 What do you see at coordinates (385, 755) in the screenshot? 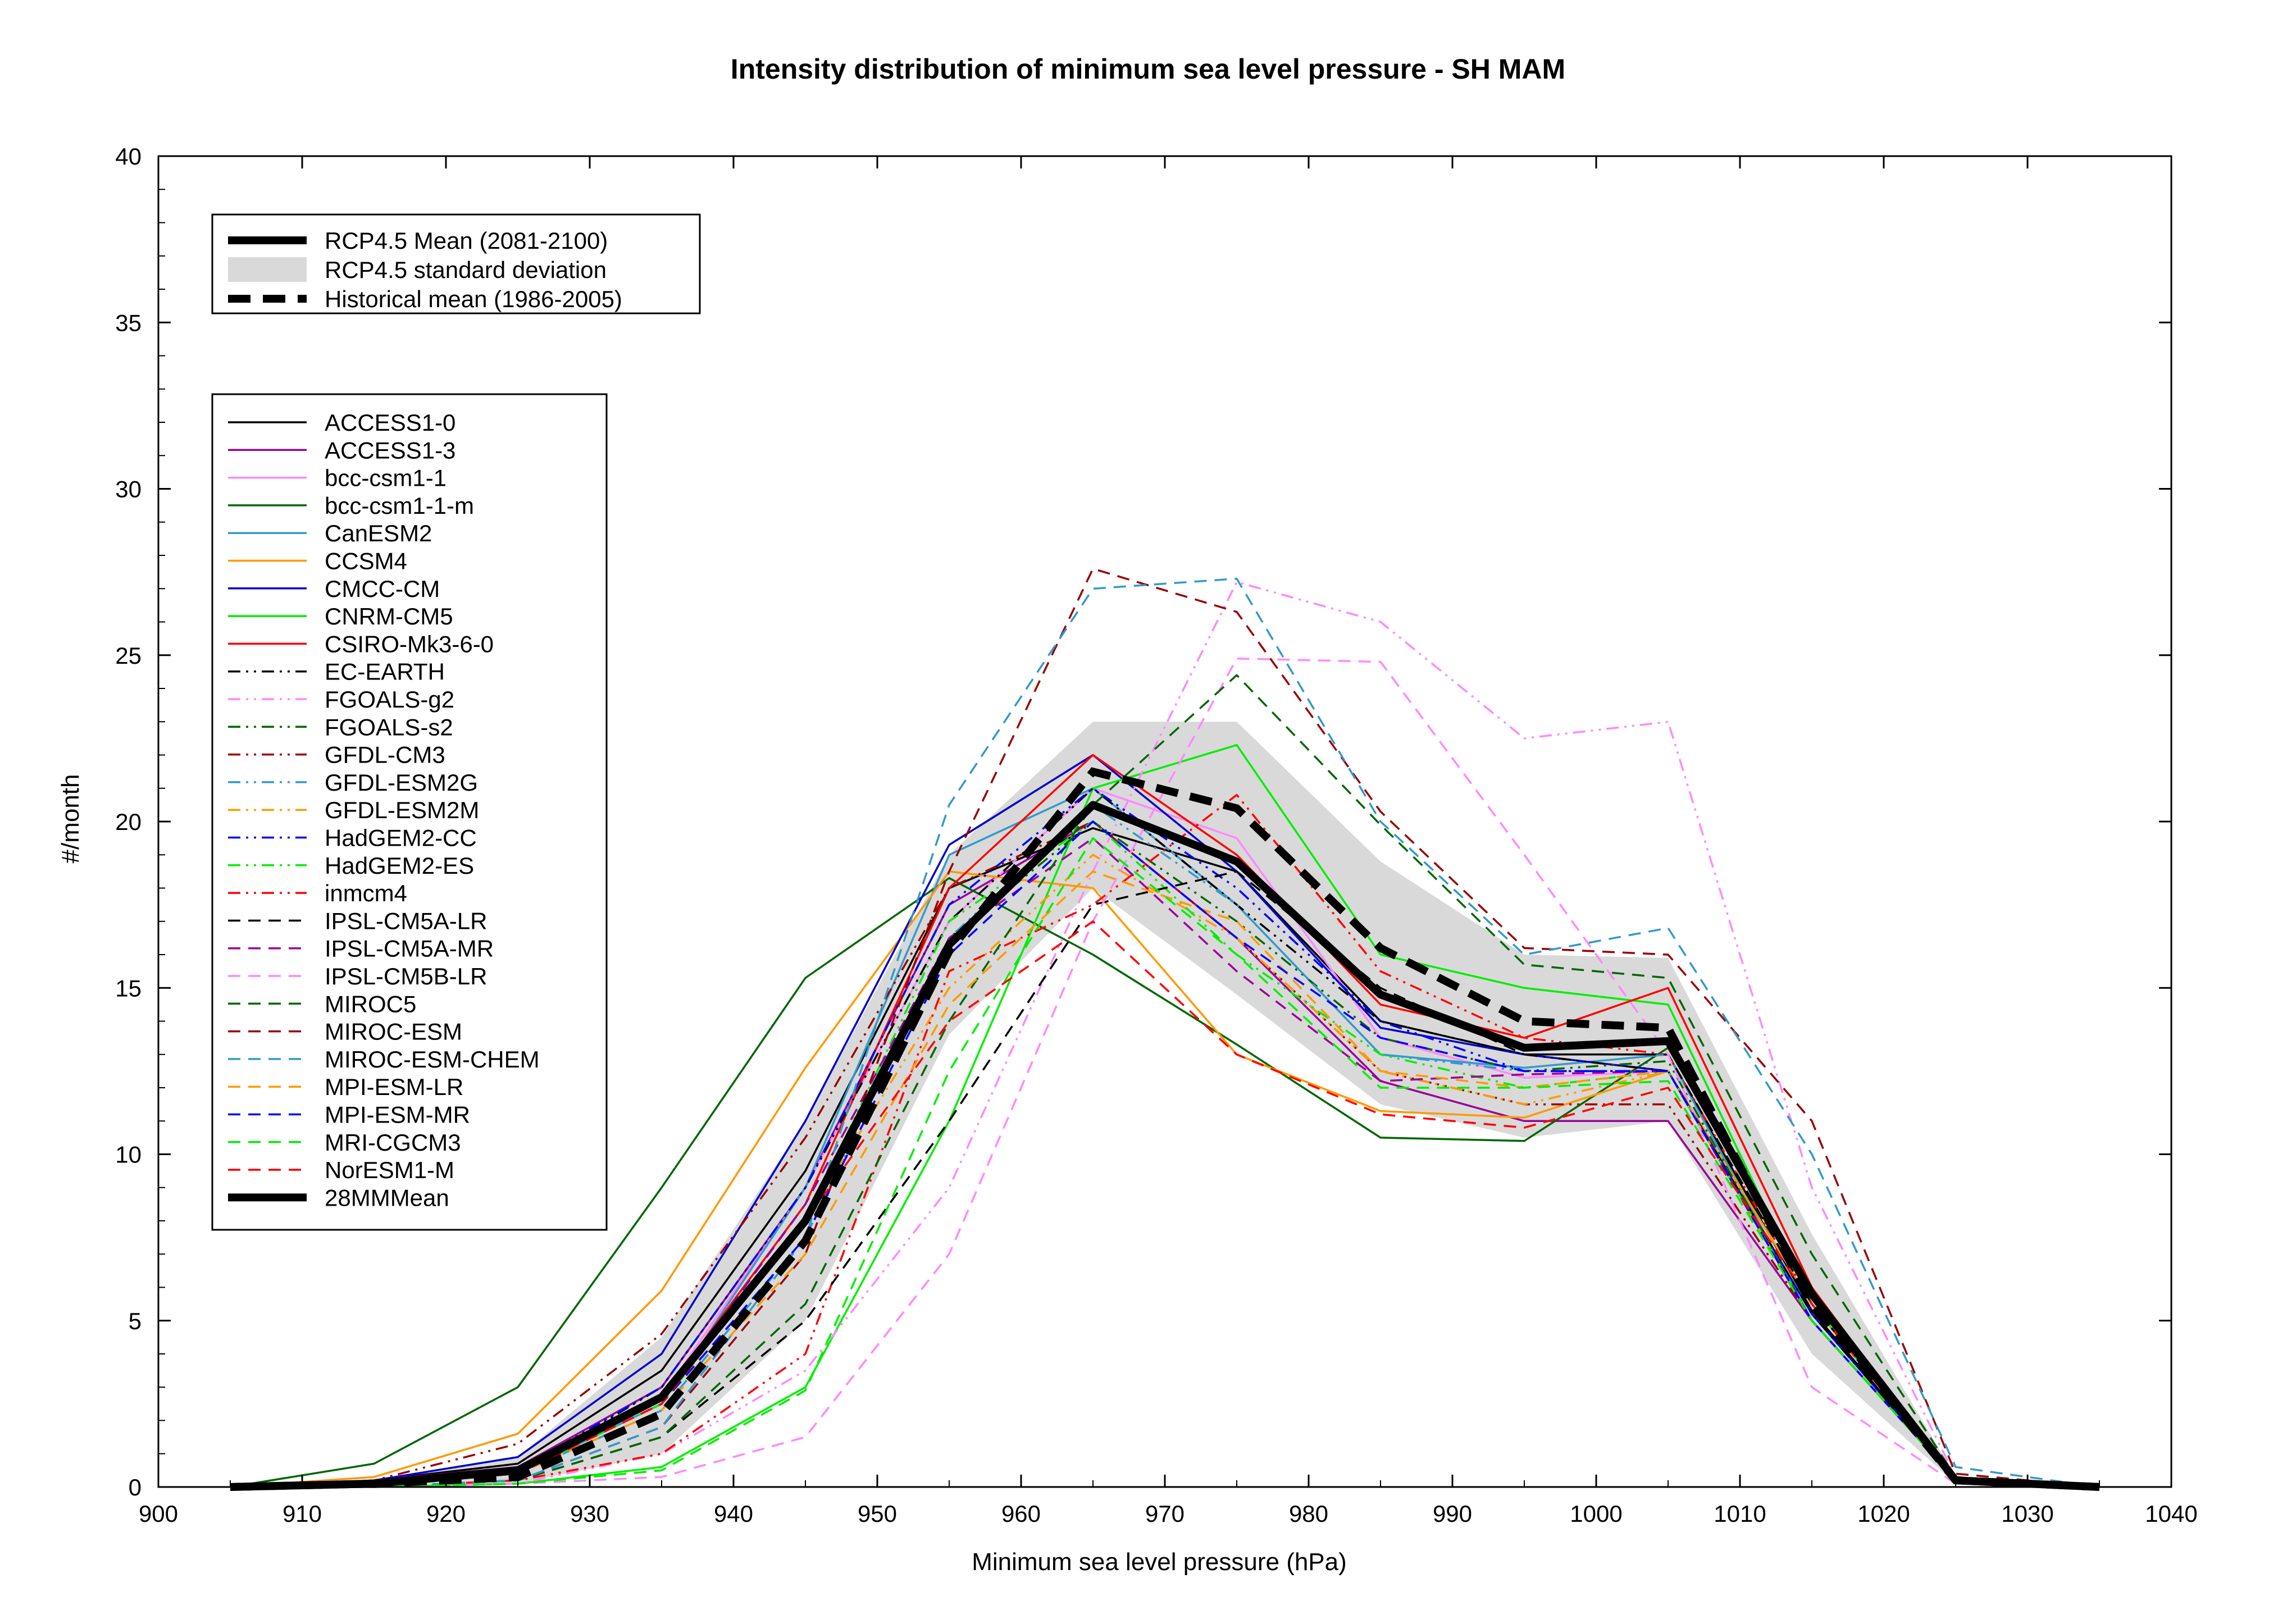
I see `legend-label: GFDL-CM3` at bounding box center [385, 755].